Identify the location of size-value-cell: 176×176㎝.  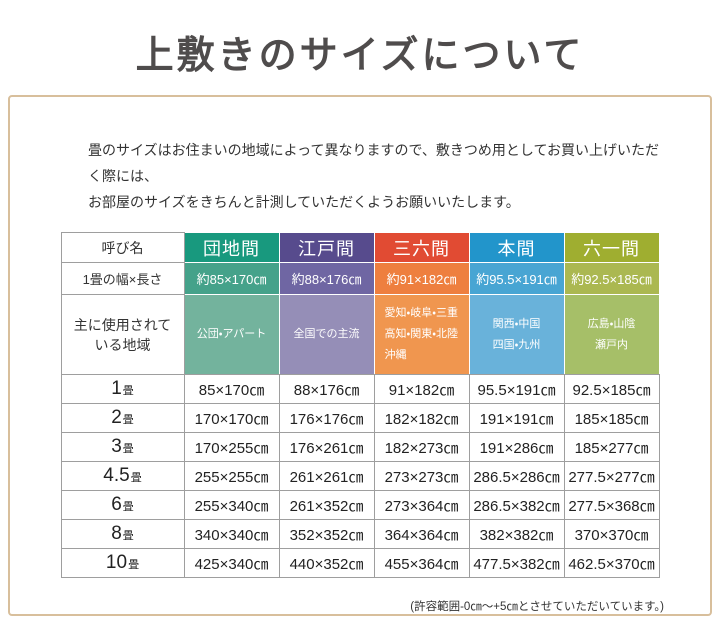
(326, 418).